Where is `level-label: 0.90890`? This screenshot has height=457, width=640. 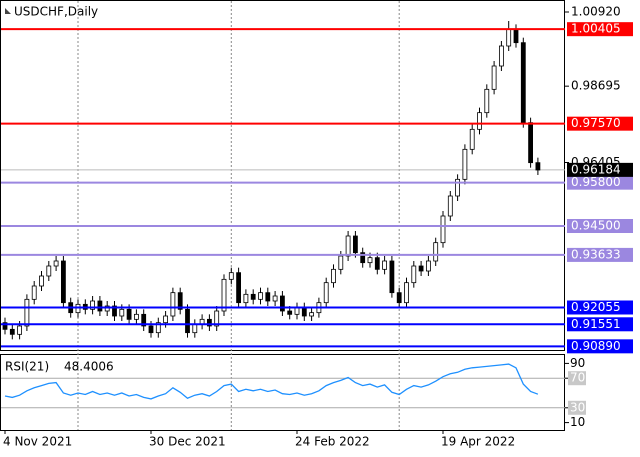
level-label: 0.90890 is located at coordinates (596, 346).